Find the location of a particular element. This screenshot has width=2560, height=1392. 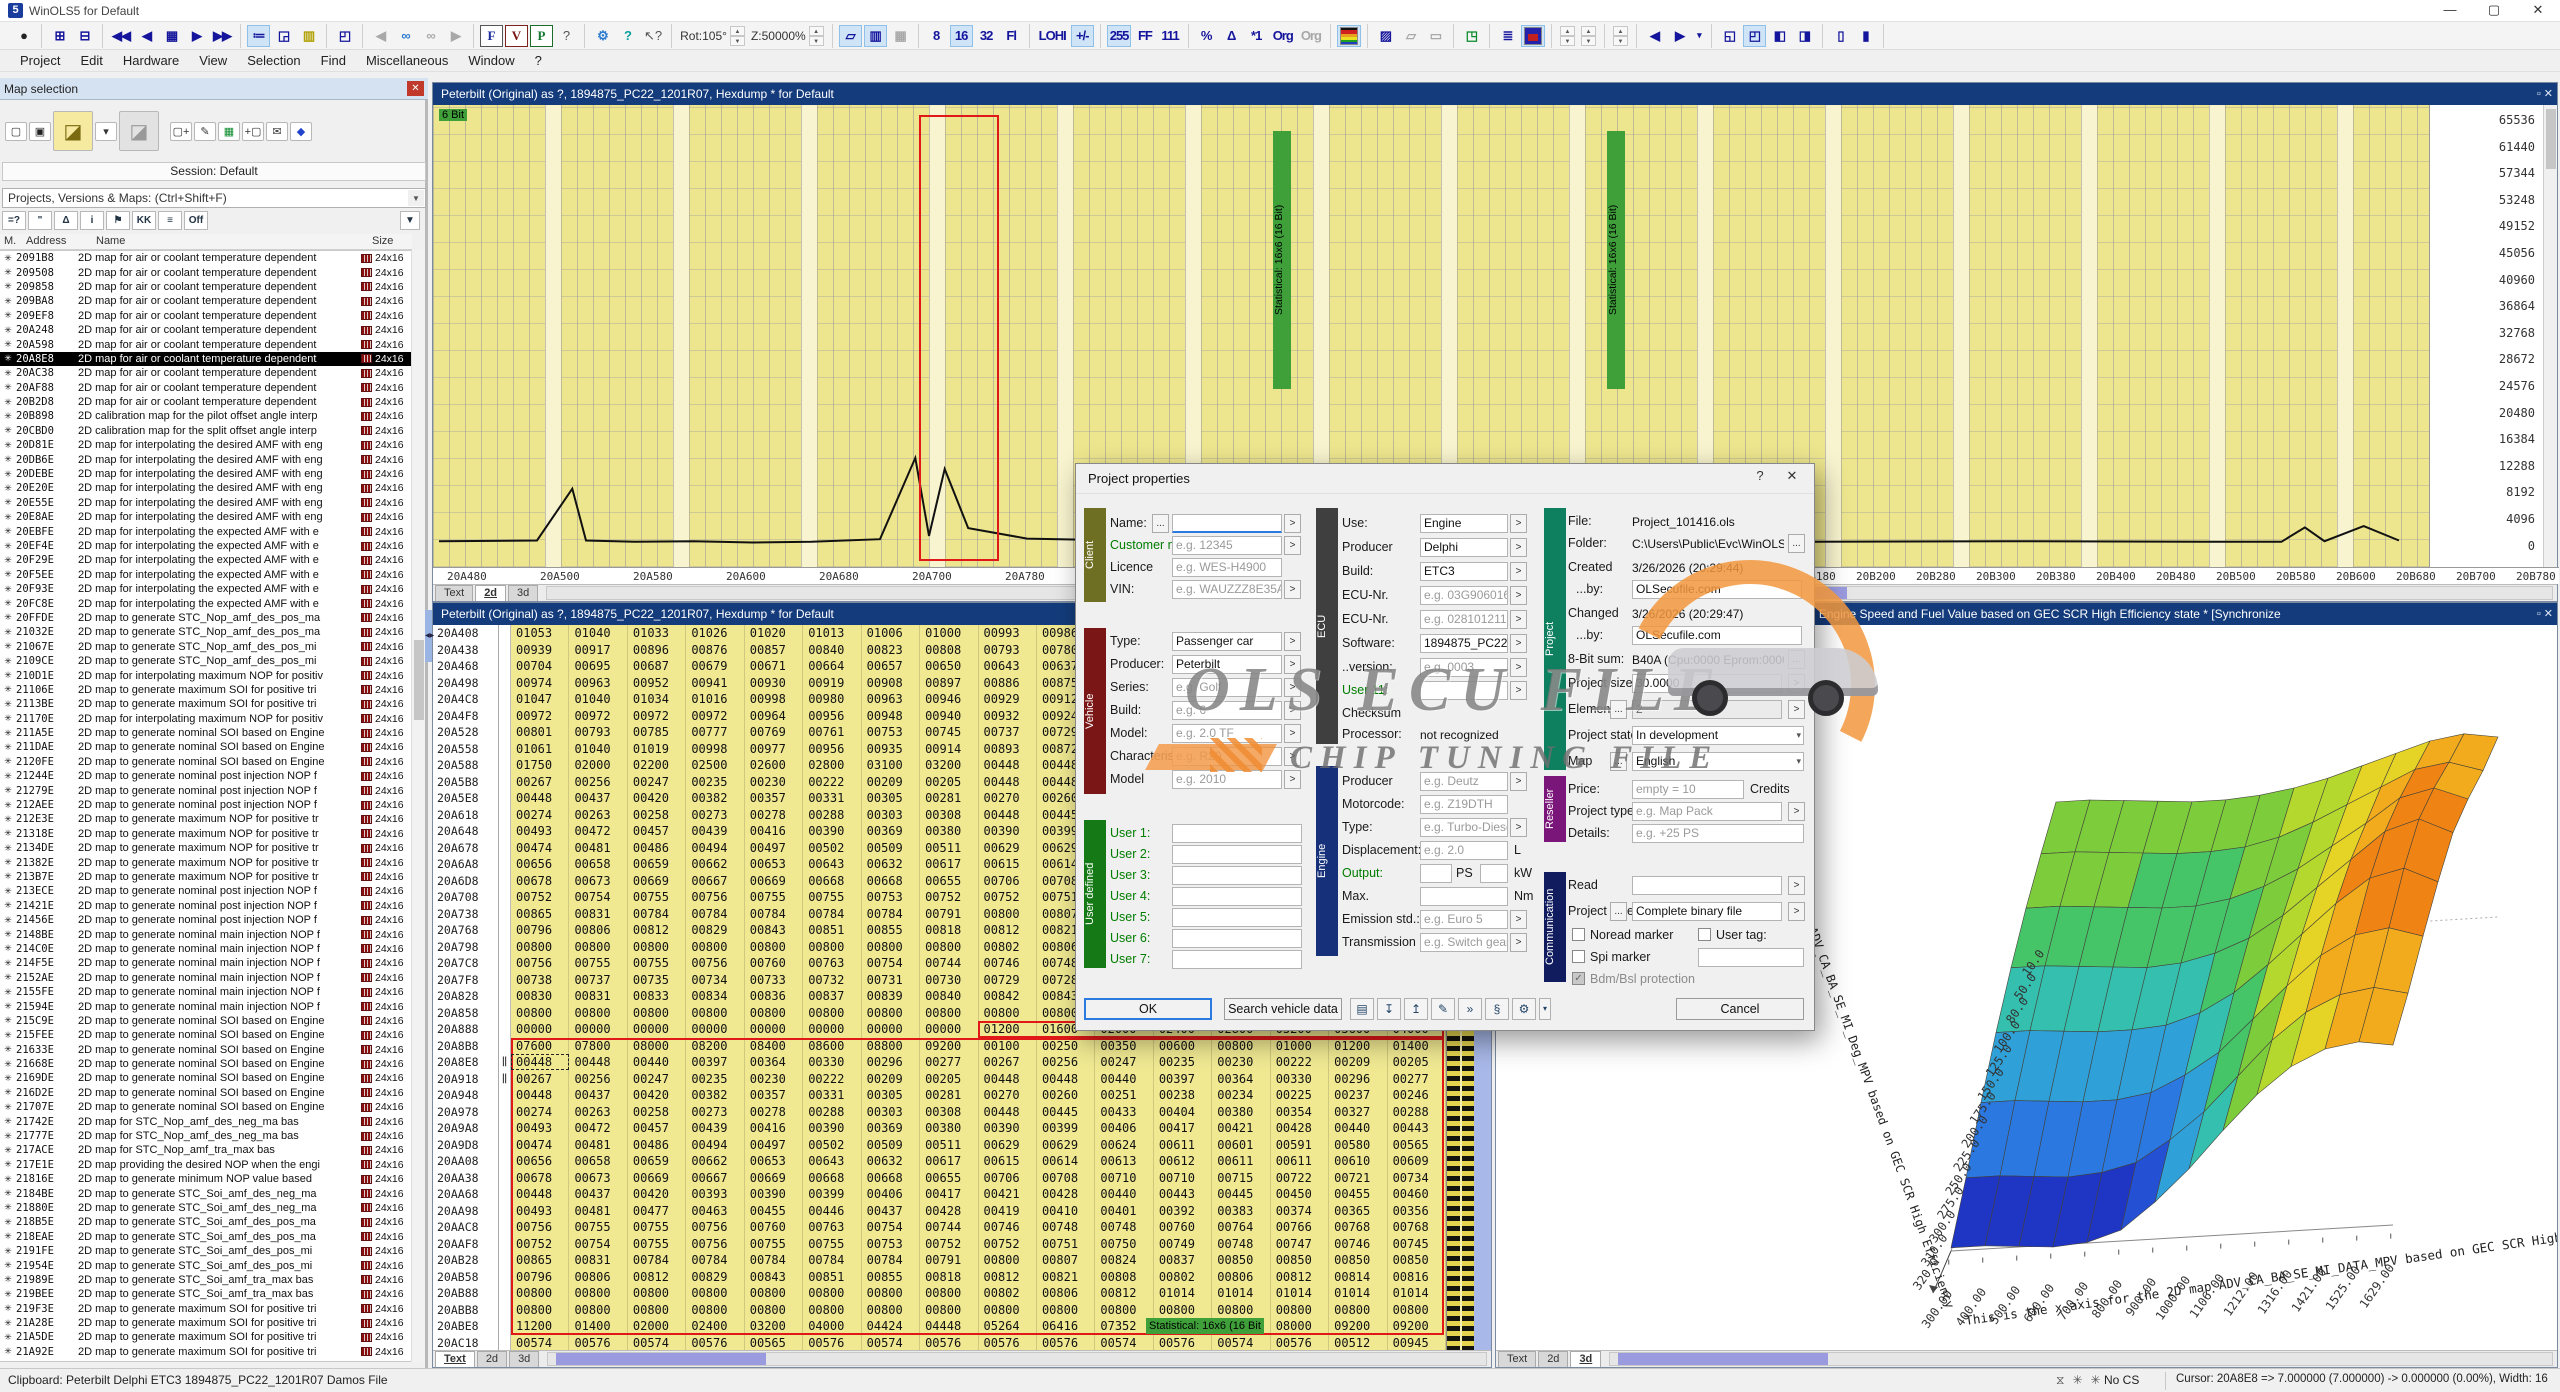

hex-cell: 00839 is located at coordinates (891, 996).